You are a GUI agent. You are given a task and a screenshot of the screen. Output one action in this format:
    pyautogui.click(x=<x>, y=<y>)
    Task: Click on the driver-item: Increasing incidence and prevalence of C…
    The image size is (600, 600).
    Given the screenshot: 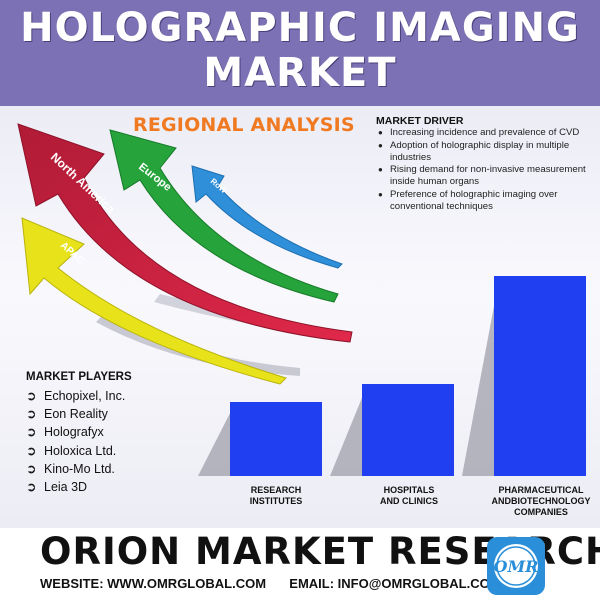 What is the action you would take?
    pyautogui.click(x=483, y=133)
    